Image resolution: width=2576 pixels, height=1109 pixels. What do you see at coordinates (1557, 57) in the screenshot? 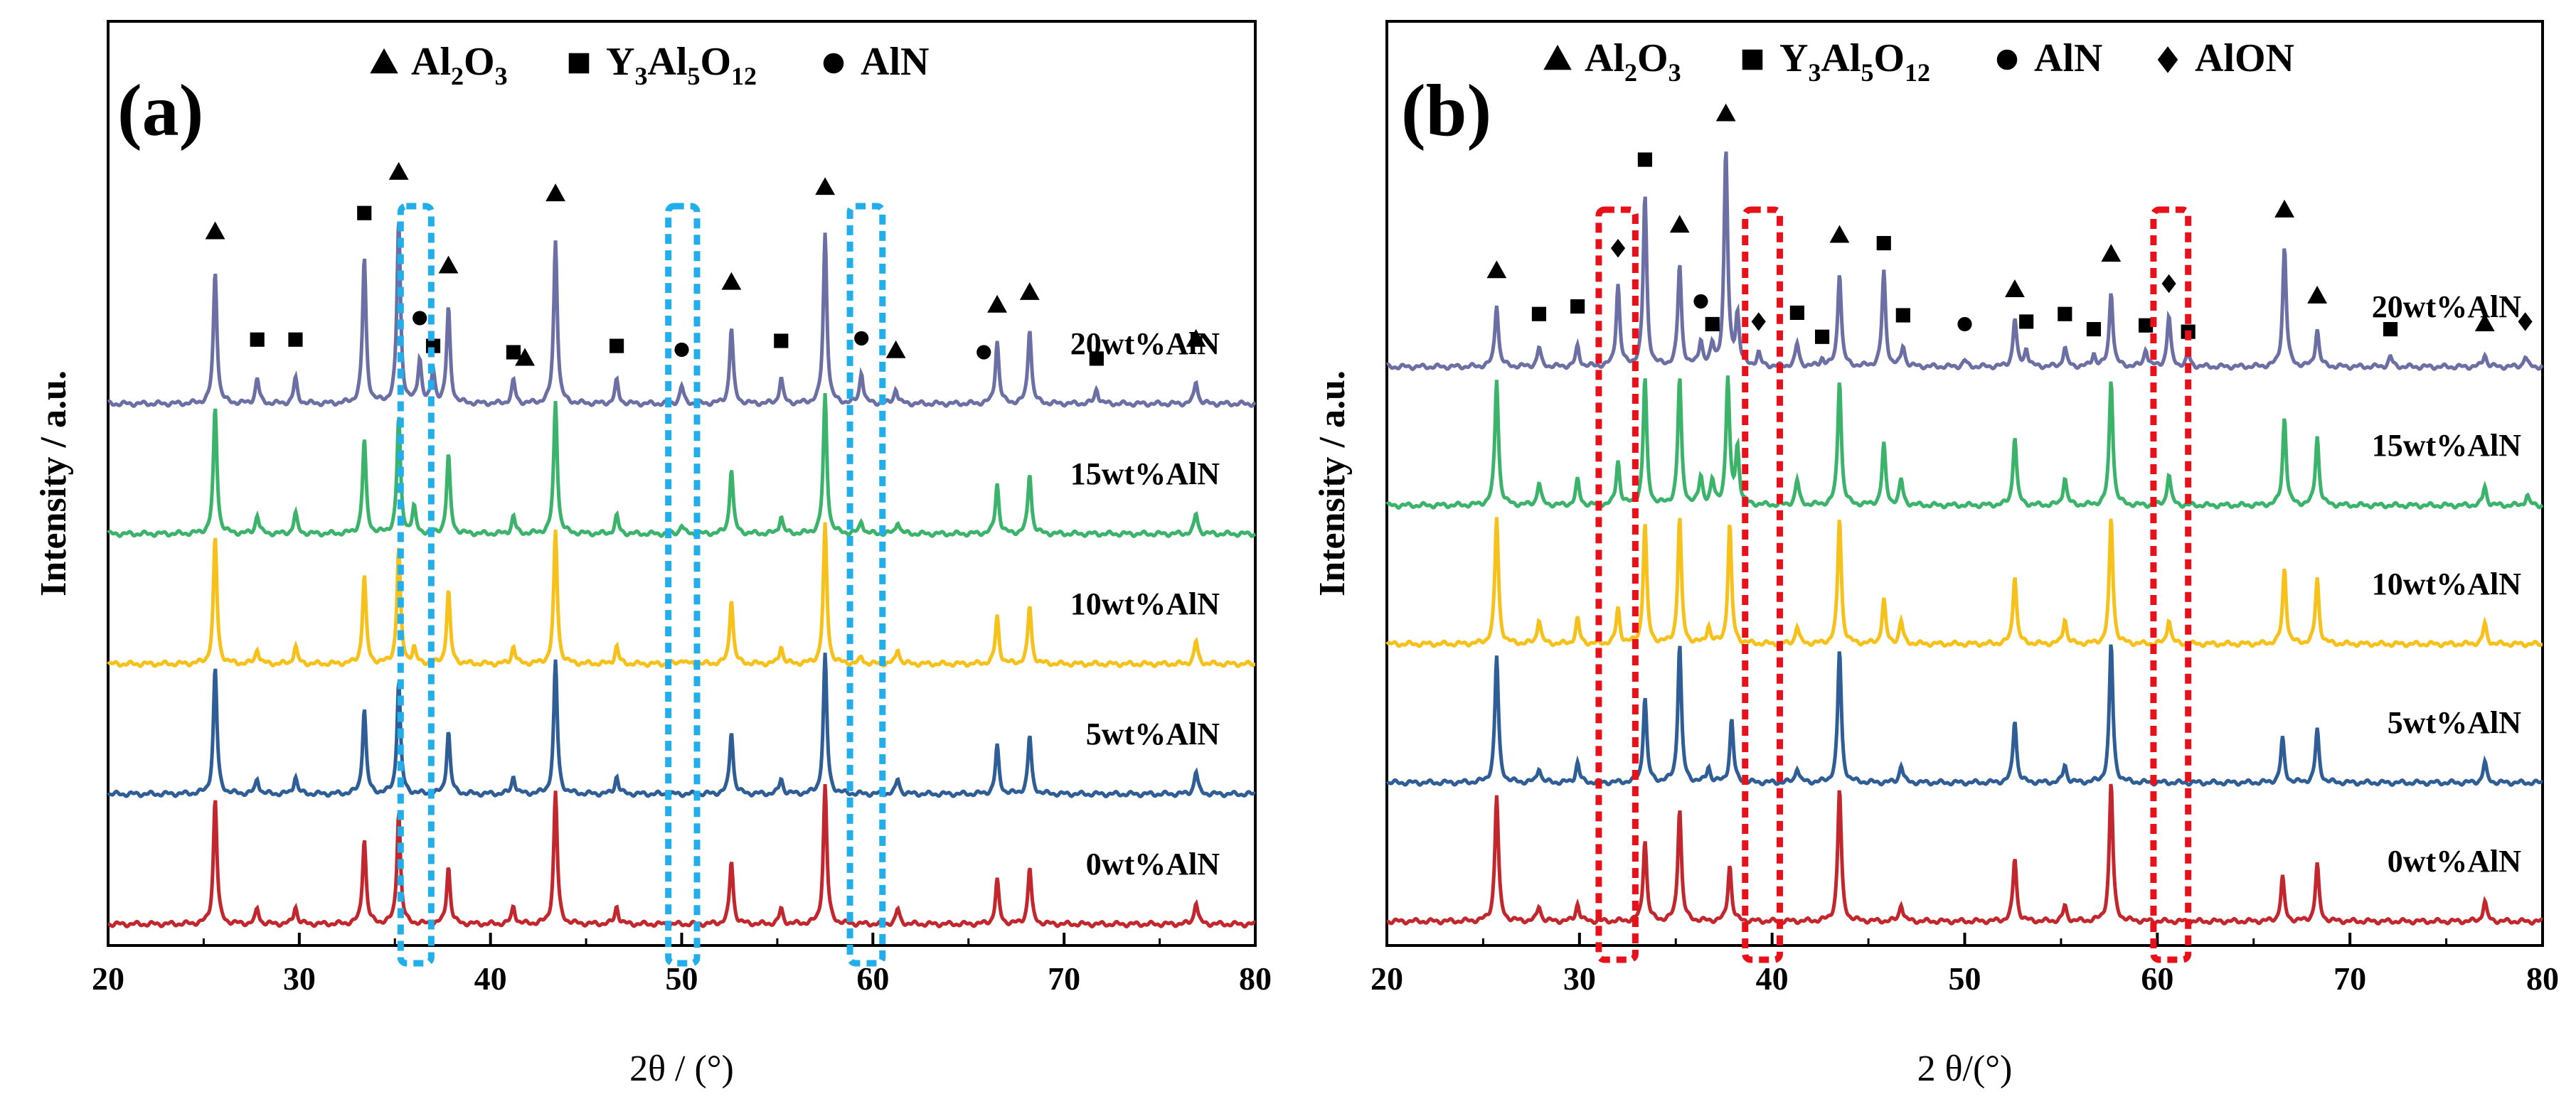
I see `legend-triangle-icon` at bounding box center [1557, 57].